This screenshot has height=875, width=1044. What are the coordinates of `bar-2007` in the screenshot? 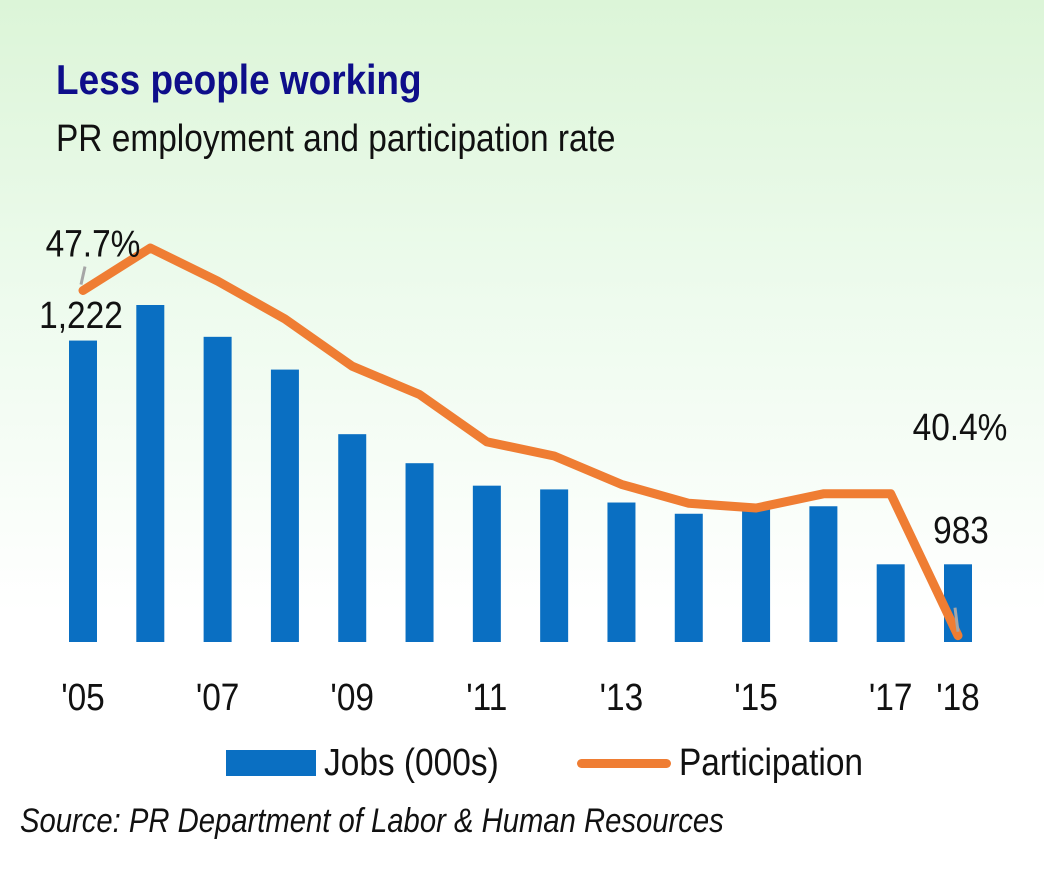 It's located at (217, 489).